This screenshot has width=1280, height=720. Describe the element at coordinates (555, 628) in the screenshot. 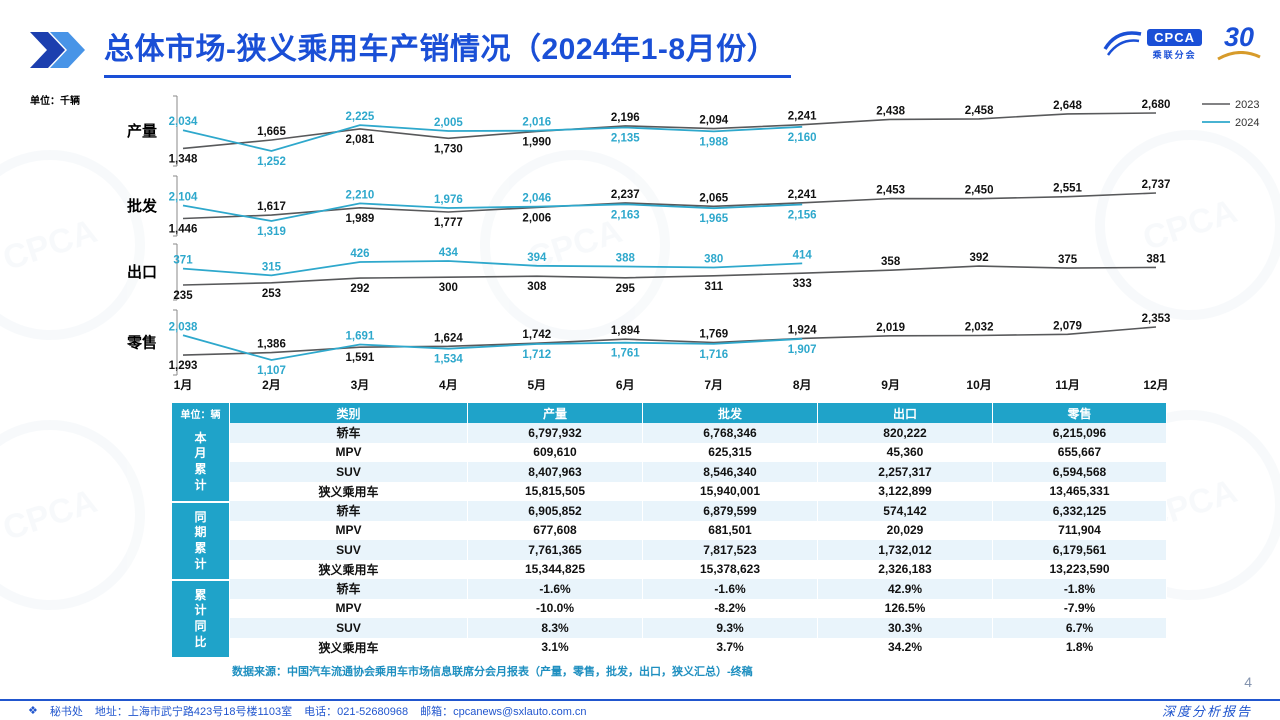

I see `table-value-cell: 8.3%` at that location.